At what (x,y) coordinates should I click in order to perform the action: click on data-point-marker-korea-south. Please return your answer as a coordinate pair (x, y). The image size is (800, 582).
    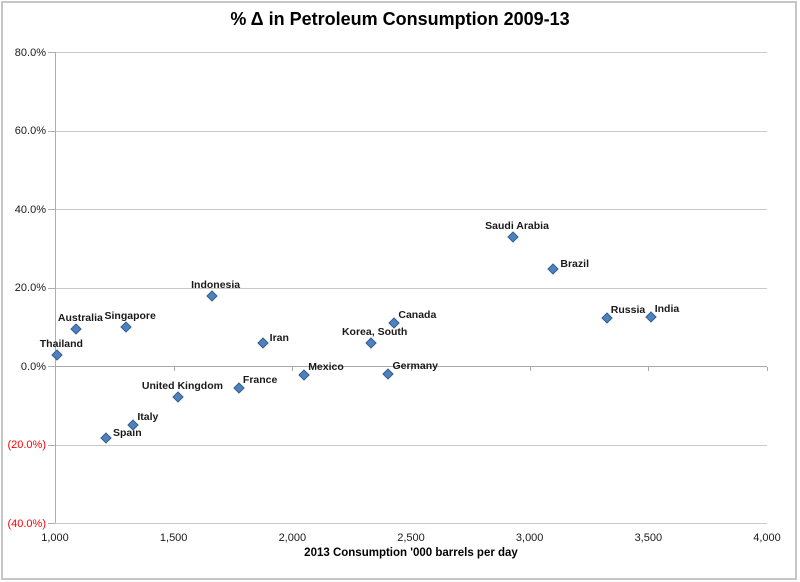
    Looking at the image, I should click on (370, 343).